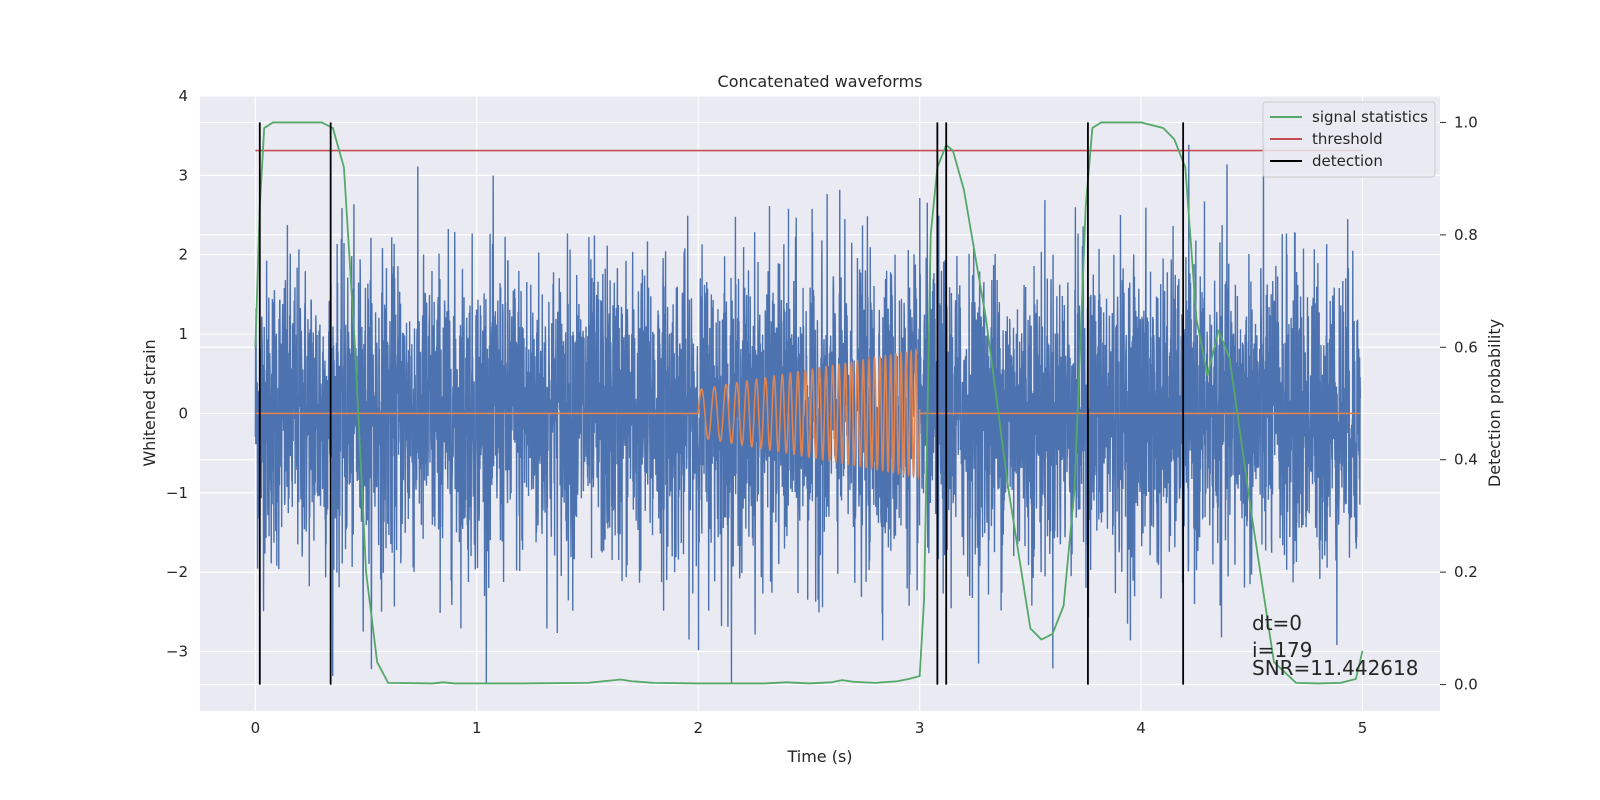  Describe the element at coordinates (183, 96) in the screenshot. I see `y-tick-label: 4` at that location.